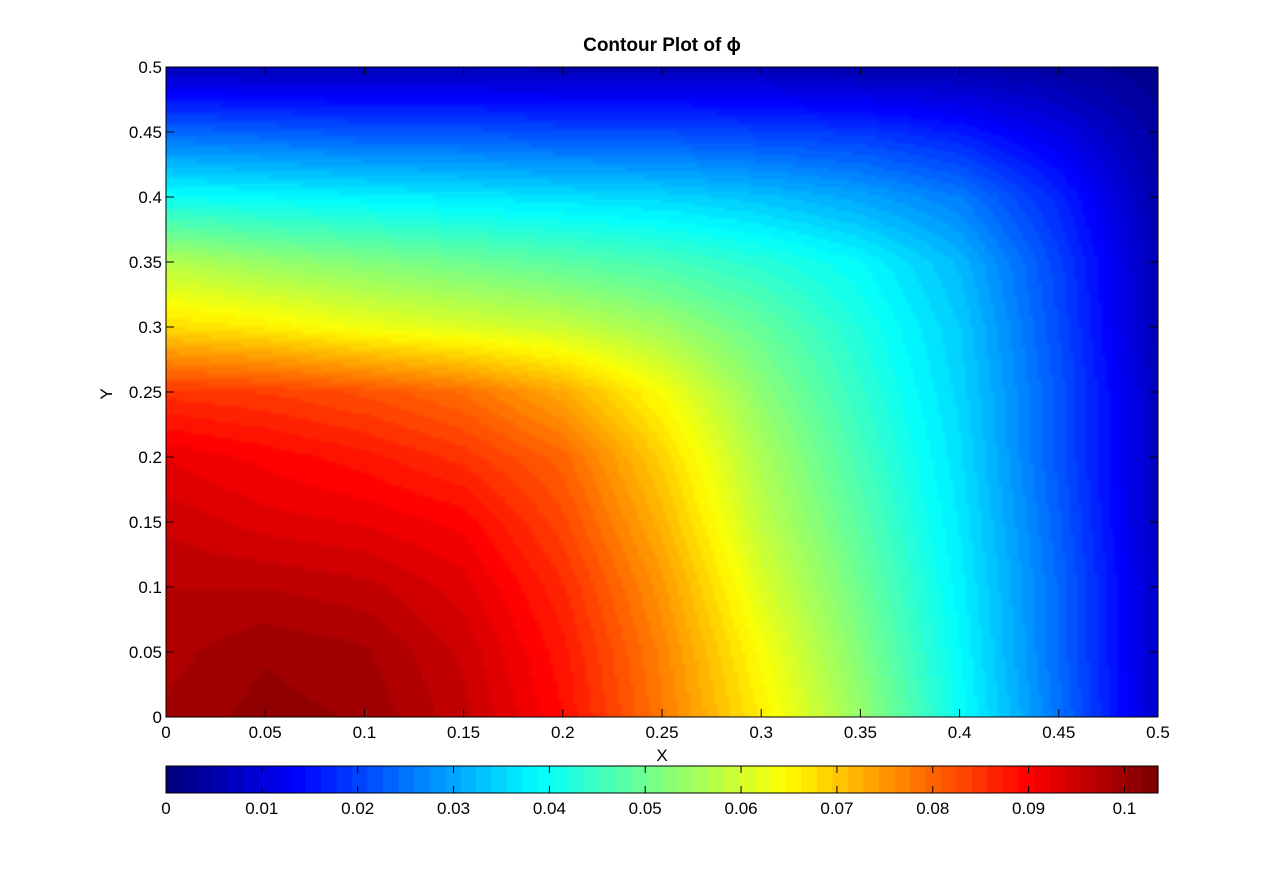 This screenshot has height=884, width=1280. Describe the element at coordinates (150, 327) in the screenshot. I see `y-tick-label: 0.3` at that location.